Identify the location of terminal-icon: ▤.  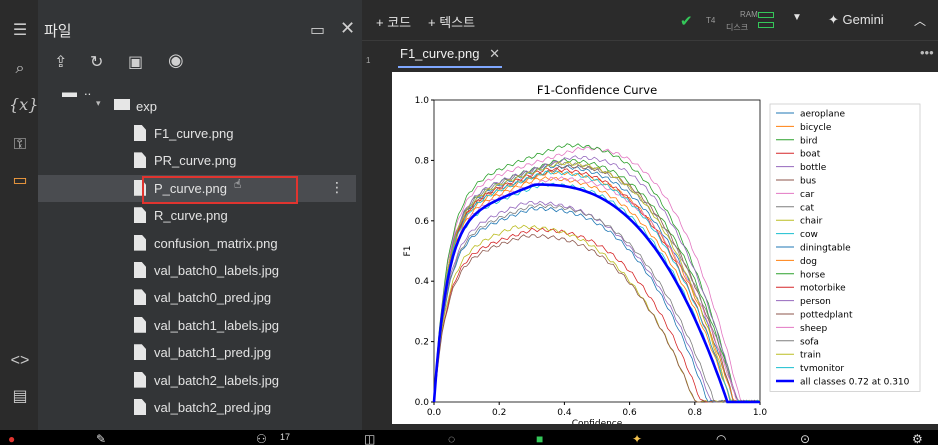
(20, 396).